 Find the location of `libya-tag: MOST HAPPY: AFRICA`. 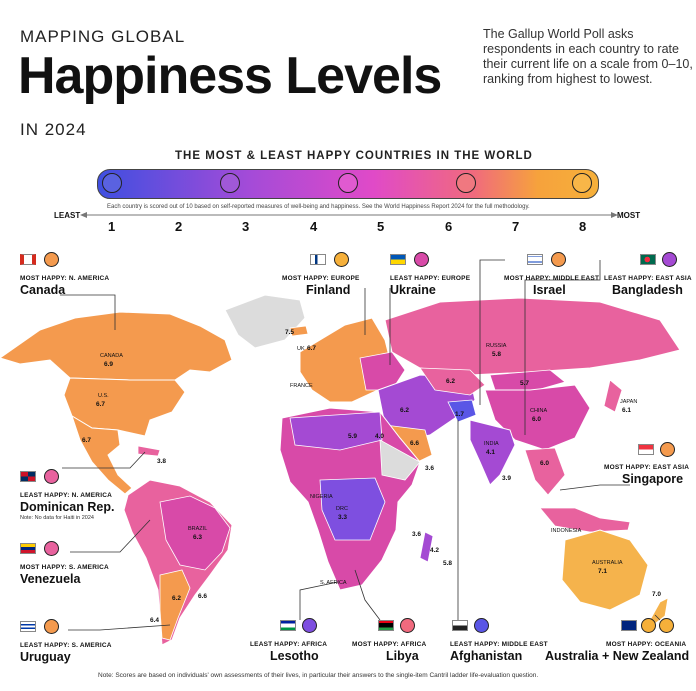

libya-tag: MOST HAPPY: AFRICA is located at coordinates (389, 644).